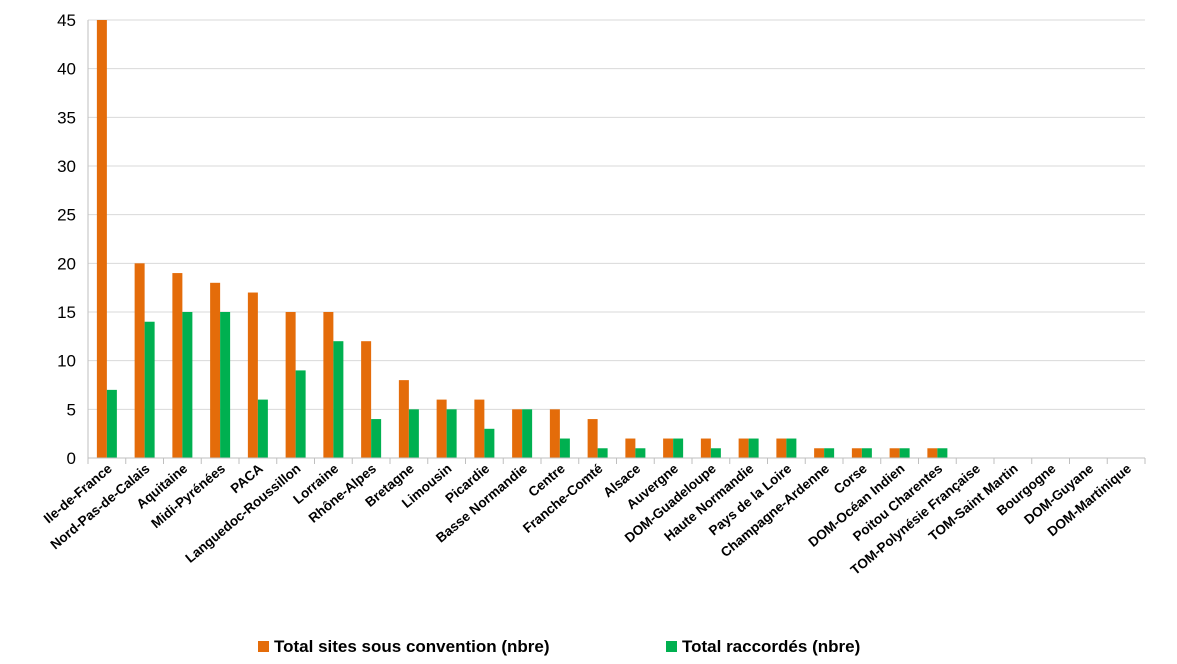 This screenshot has height=664, width=1177. Describe the element at coordinates (66, 69) in the screenshot. I see `y-tick-label: 40` at that location.